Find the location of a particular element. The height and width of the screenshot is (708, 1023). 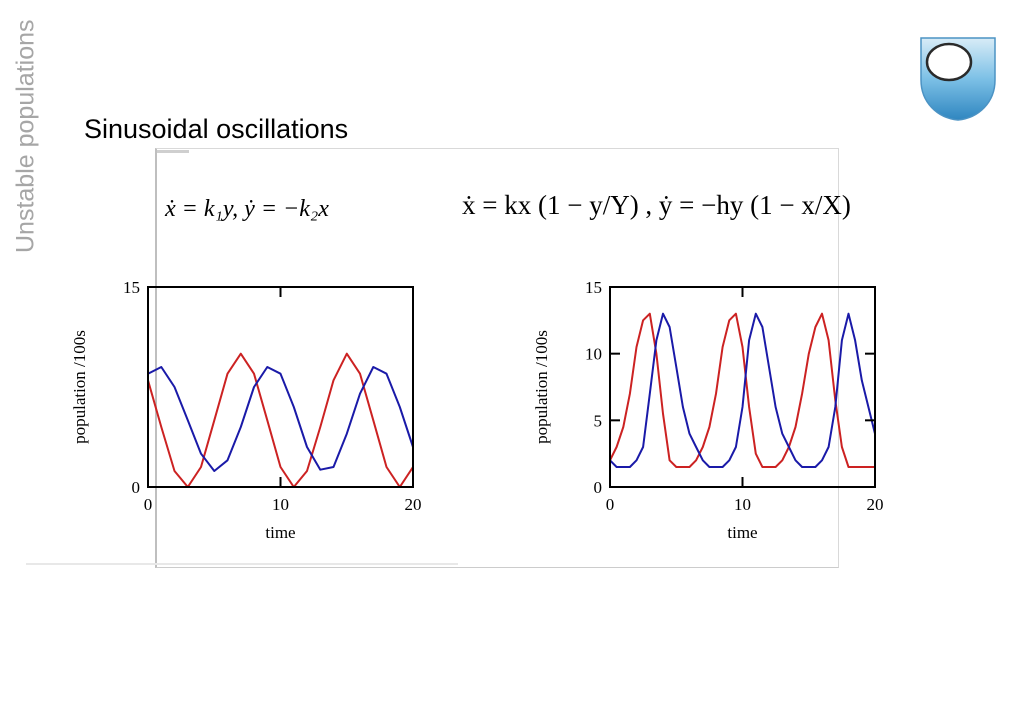

chart-nonlinear: 0 10 20 0 5 10 15 time population /100s is located at coordinates (708, 410).